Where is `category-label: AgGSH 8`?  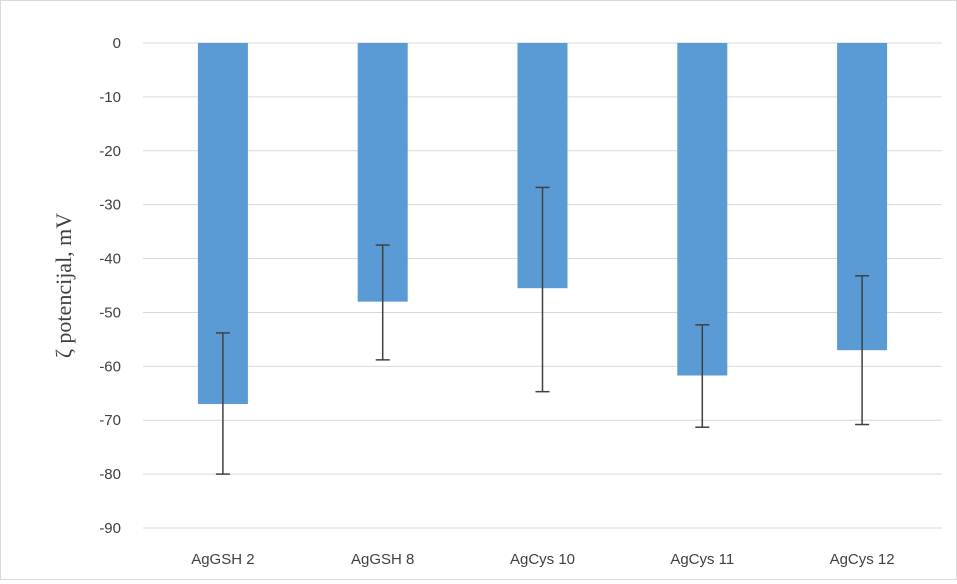 category-label: AgGSH 8 is located at coordinates (382, 559).